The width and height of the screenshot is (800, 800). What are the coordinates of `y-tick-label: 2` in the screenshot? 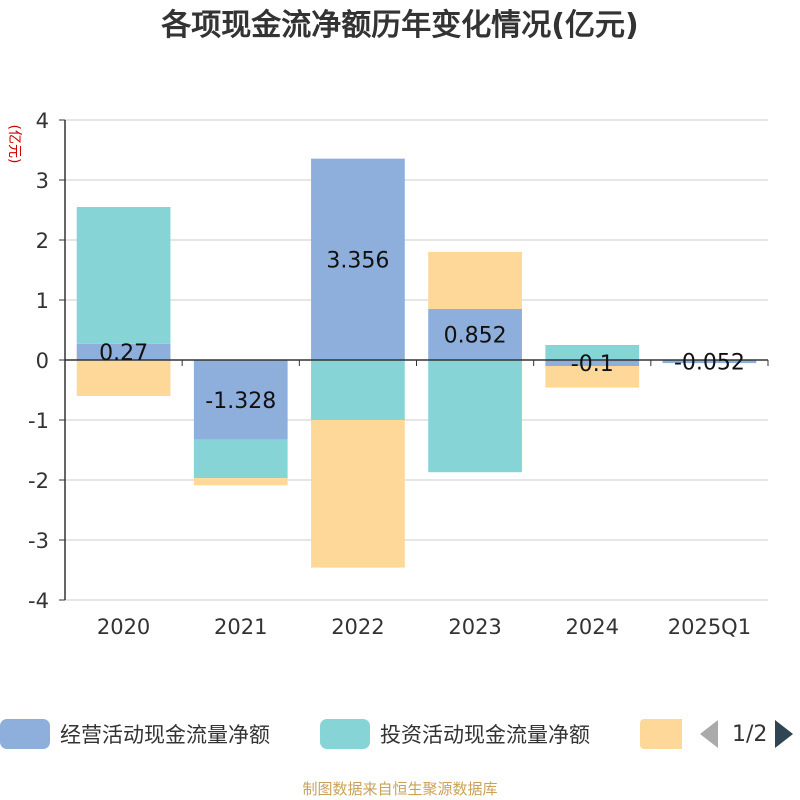 It's located at (42, 241).